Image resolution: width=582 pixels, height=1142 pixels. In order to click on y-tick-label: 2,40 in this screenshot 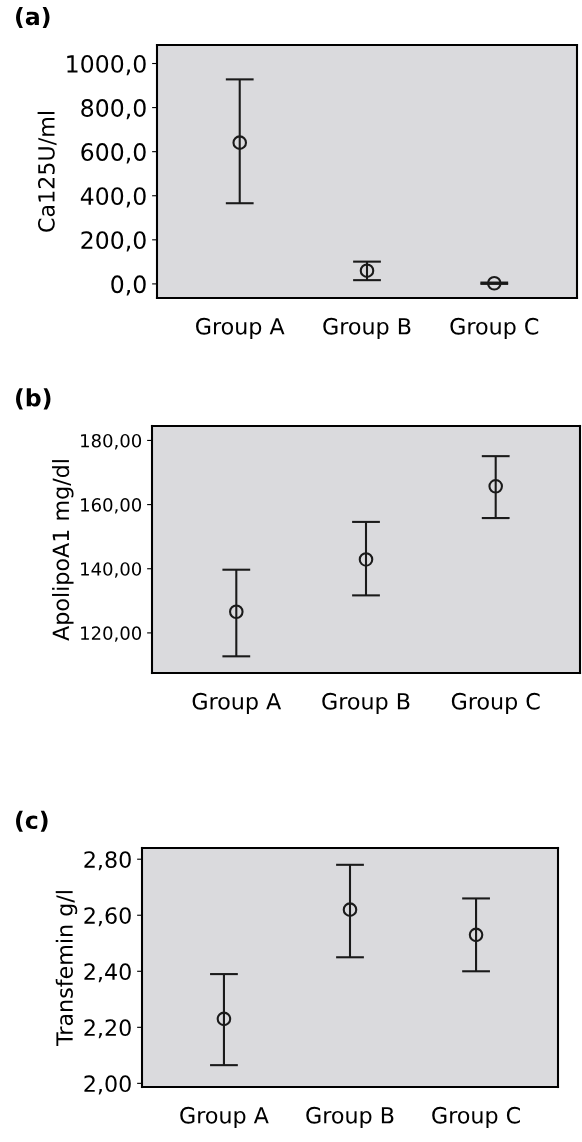, I will do `click(107, 973)`.